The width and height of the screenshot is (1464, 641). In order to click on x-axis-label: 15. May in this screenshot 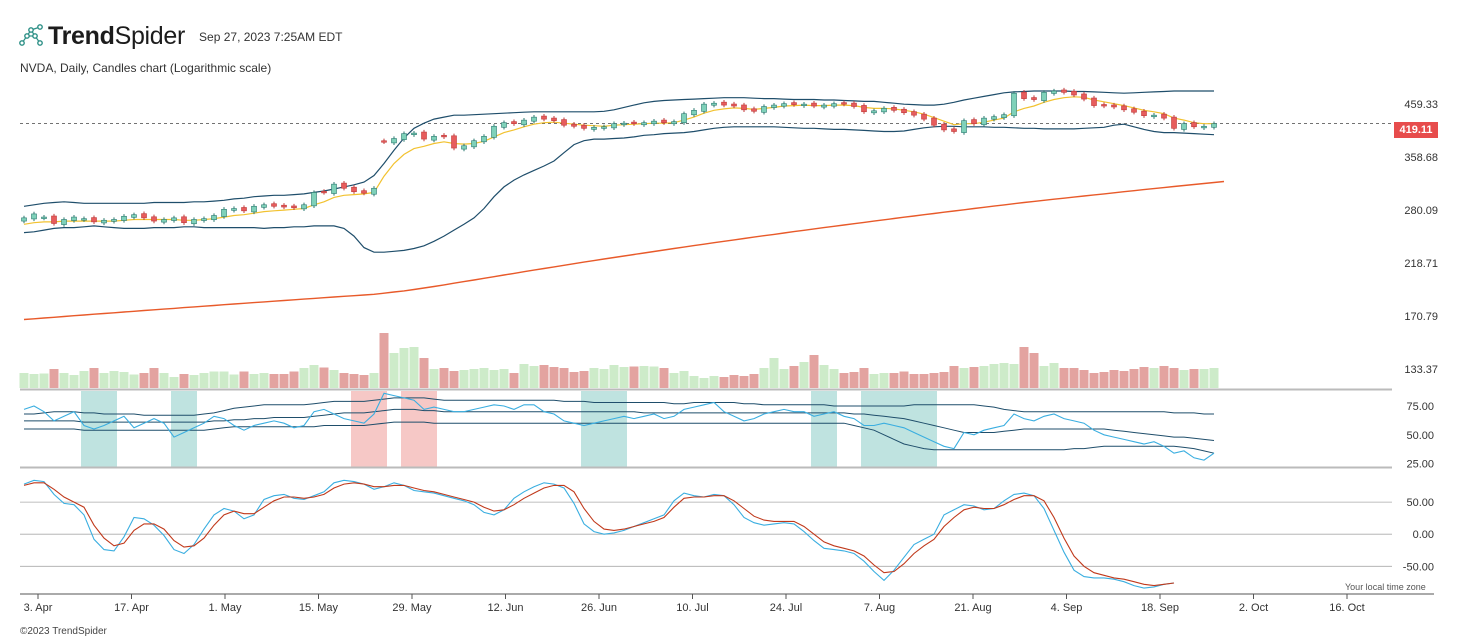, I will do `click(319, 608)`.